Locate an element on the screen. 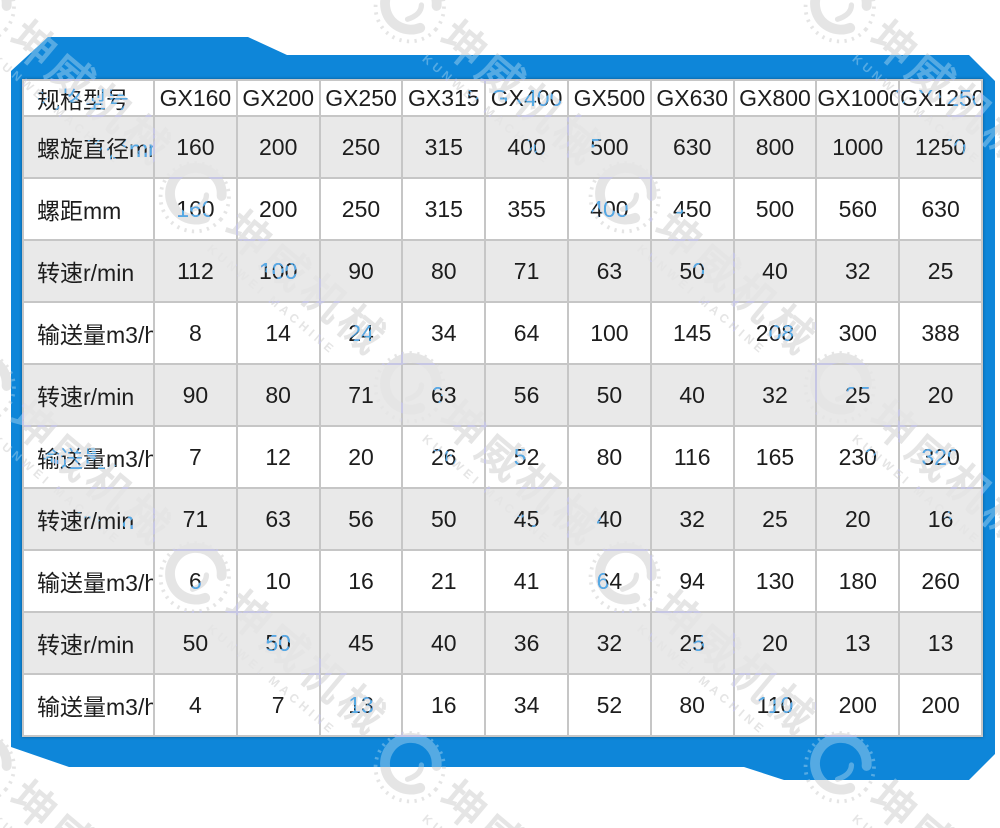 The image size is (1000, 828). data-cell: 7 is located at coordinates (195, 457).